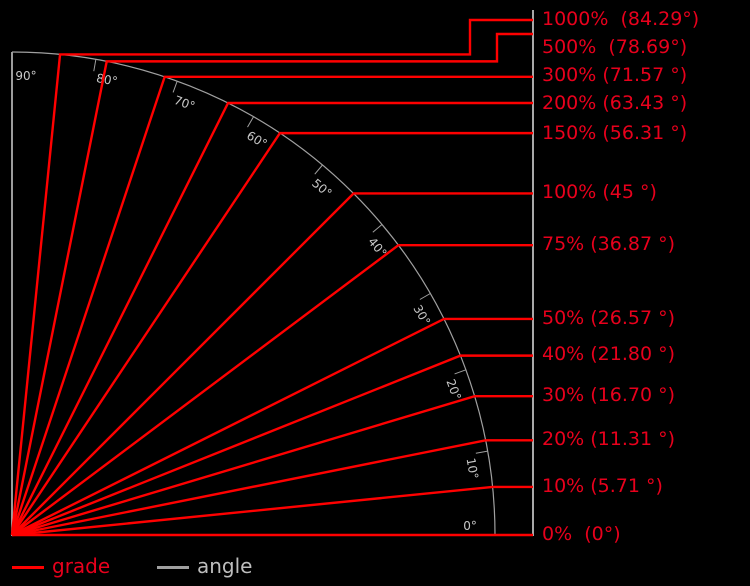  Describe the element at coordinates (615, 75) in the screenshot. I see `grade-label: 300% (71.57 °)` at that location.